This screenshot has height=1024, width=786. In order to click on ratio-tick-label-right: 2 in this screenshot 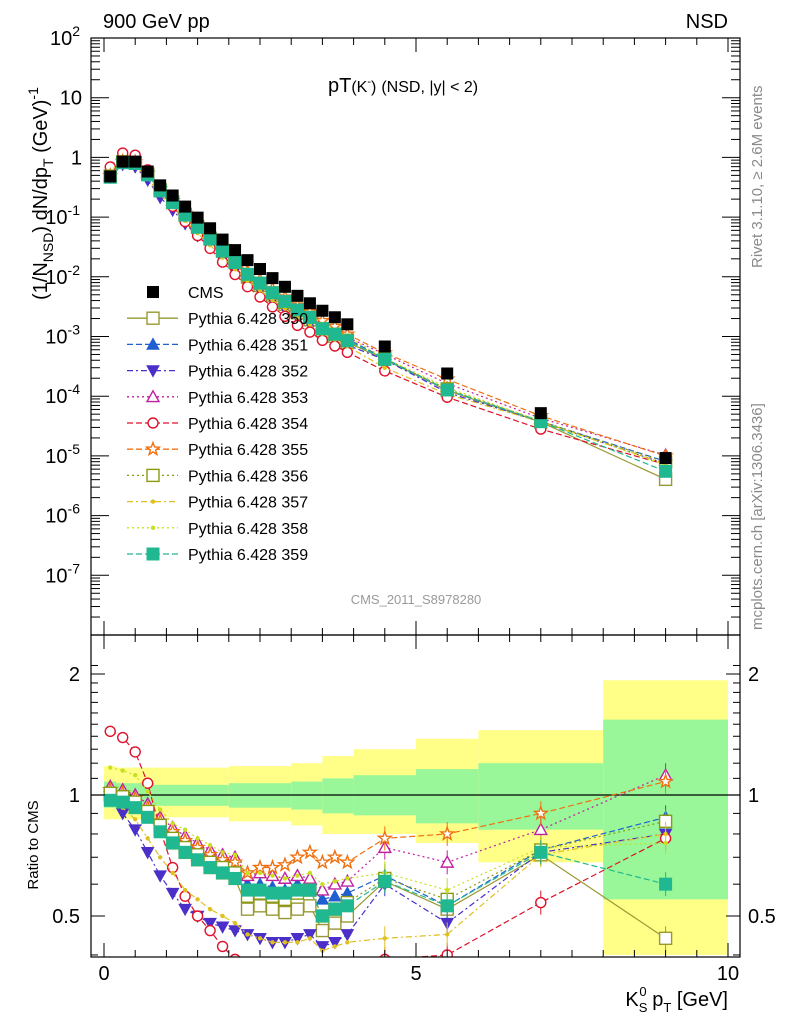, I will do `click(753, 675)`.